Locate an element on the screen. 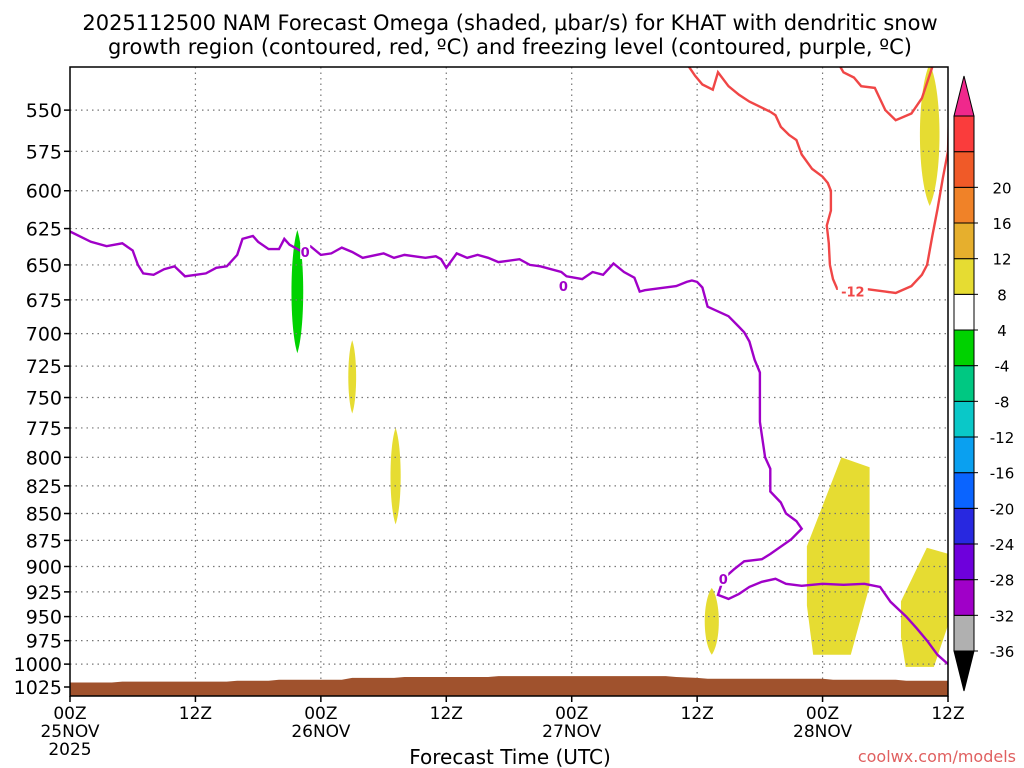 The height and width of the screenshot is (768, 1024). y-tick-label-925: 925 is located at coordinates (44, 593).